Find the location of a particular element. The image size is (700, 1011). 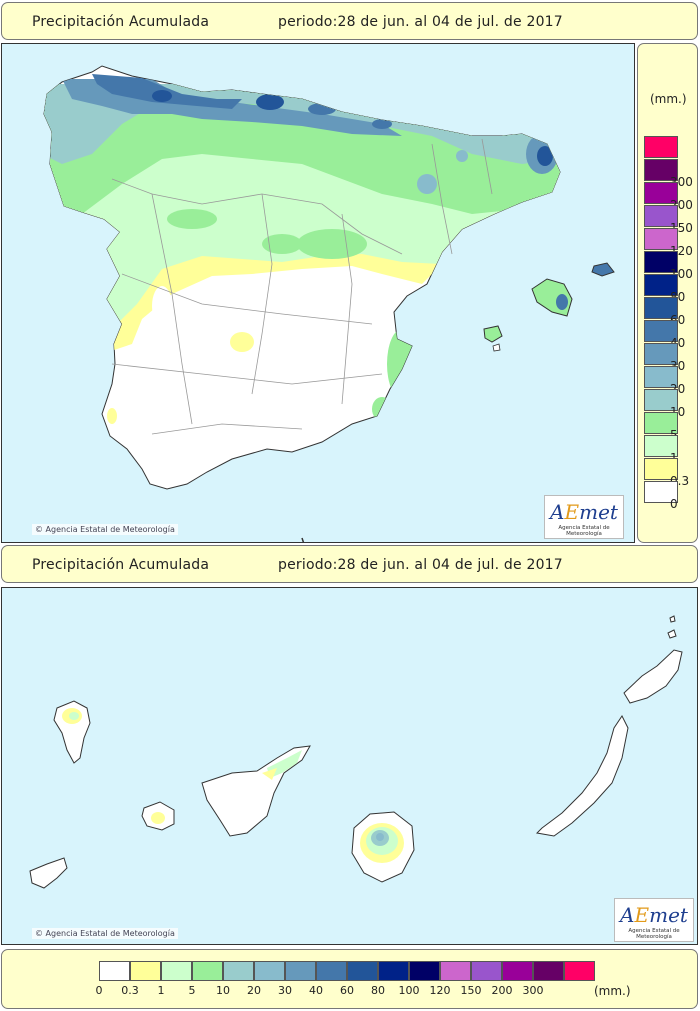

legend-label: 40 is located at coordinates (316, 990).